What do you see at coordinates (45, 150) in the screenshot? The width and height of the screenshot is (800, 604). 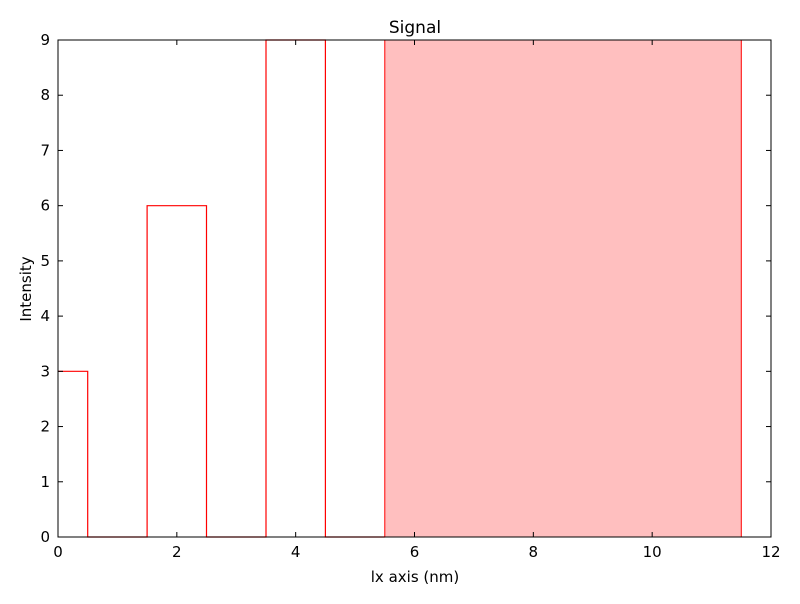 I see `y-tick-label: 7` at bounding box center [45, 150].